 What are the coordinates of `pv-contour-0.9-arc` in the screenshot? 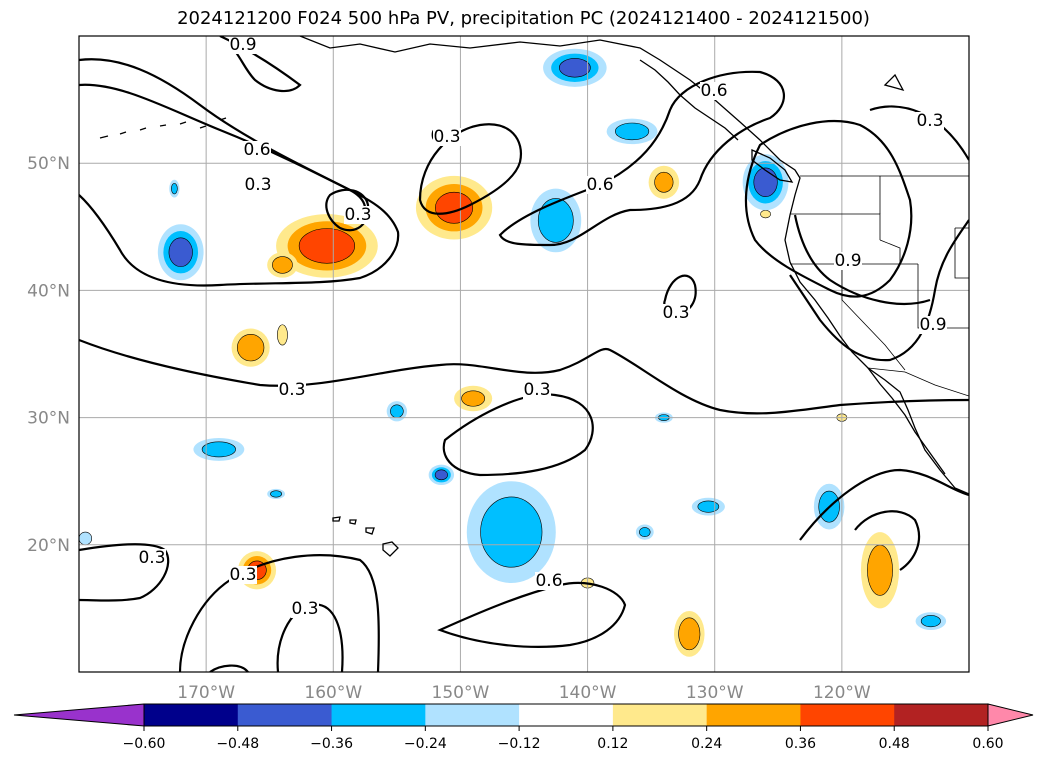 It's located at (862, 260).